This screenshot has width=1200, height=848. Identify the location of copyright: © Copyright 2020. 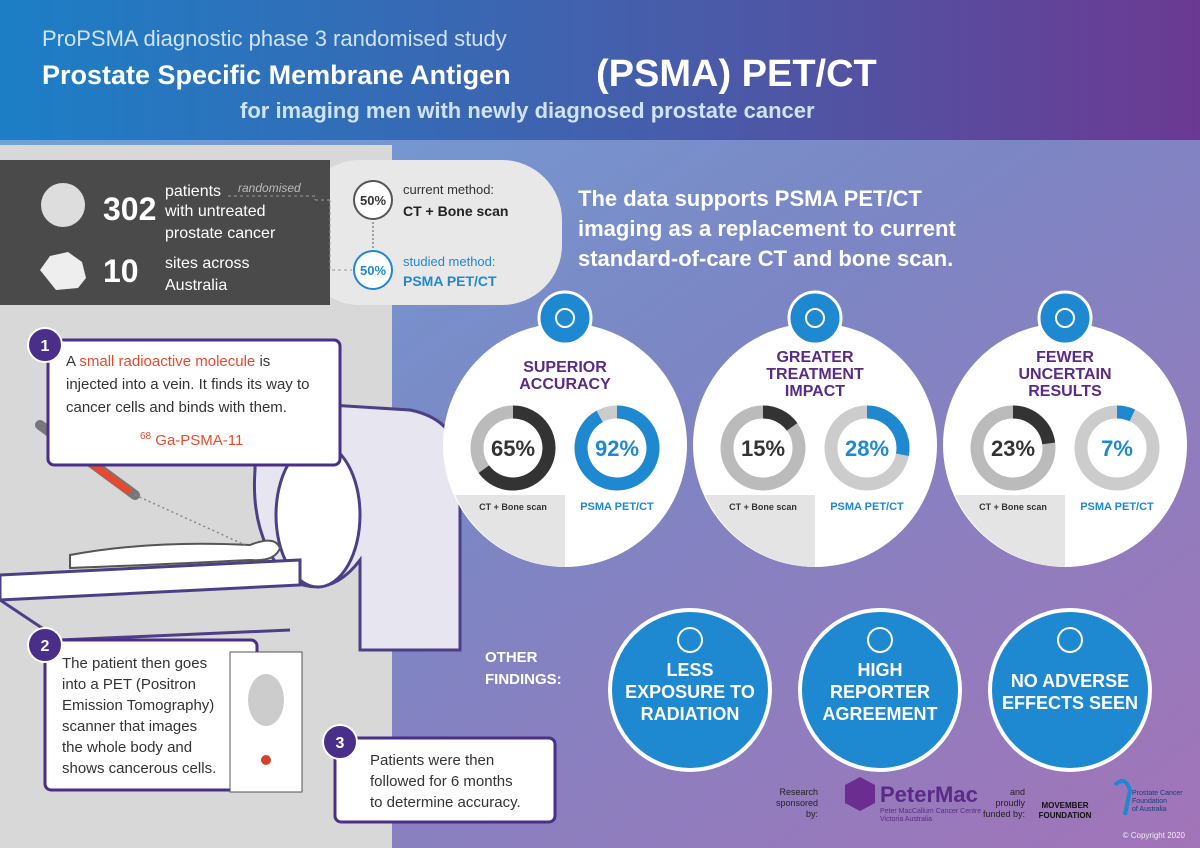
(1154, 835).